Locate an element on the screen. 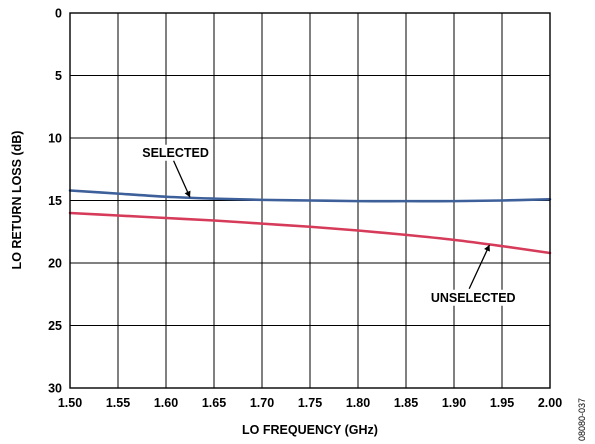 This screenshot has height=444, width=595. series-line-unselected is located at coordinates (310, 233).